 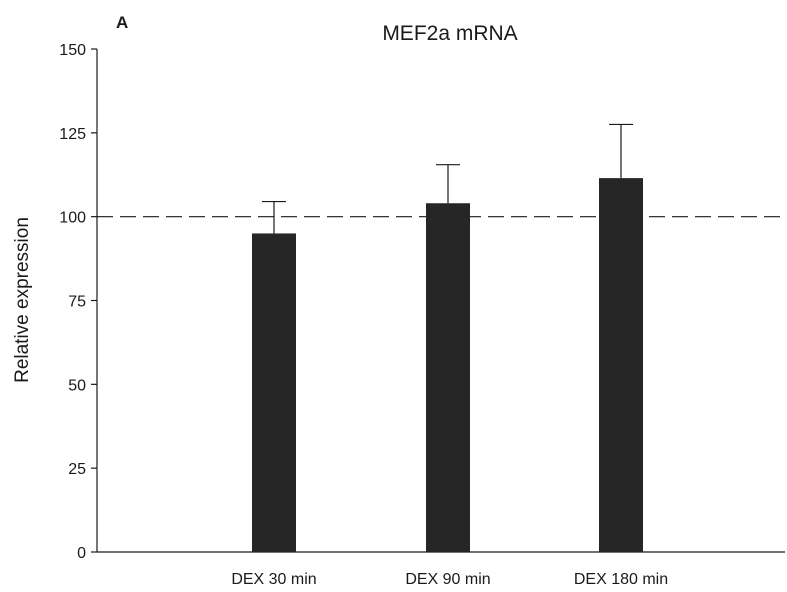 What do you see at coordinates (72, 218) in the screenshot?
I see `y-tick-label: 100` at bounding box center [72, 218].